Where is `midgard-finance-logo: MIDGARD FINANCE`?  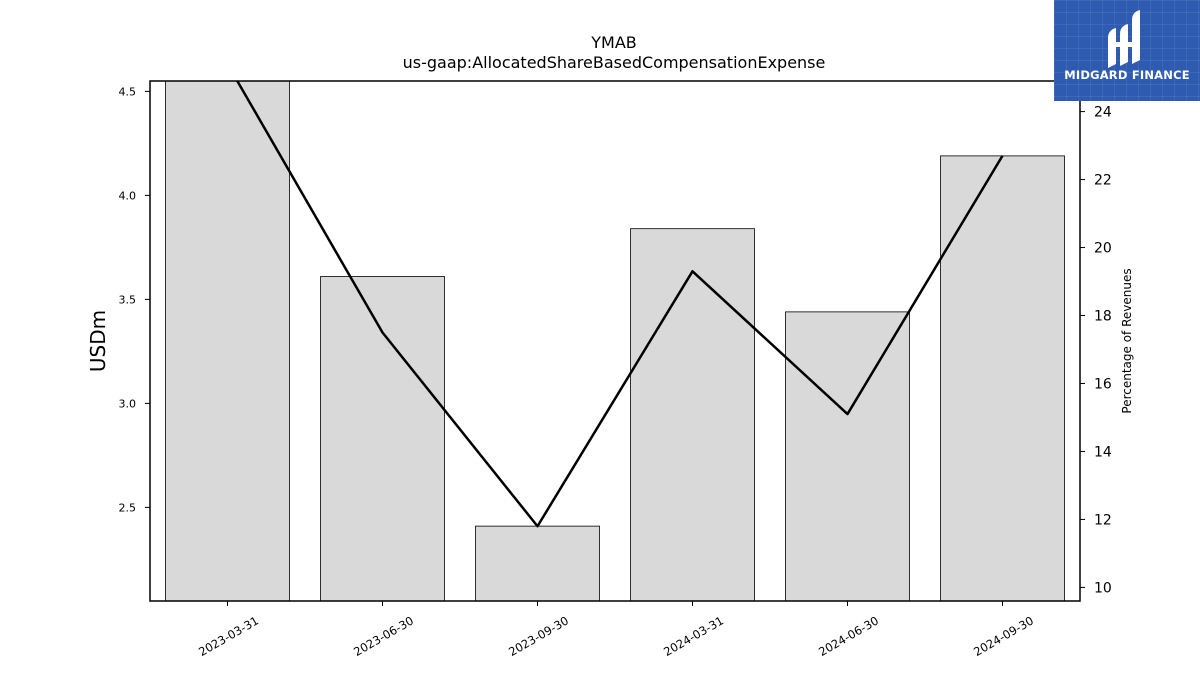
midgard-finance-logo: MIDGARD FINANCE is located at coordinates (1127, 50).